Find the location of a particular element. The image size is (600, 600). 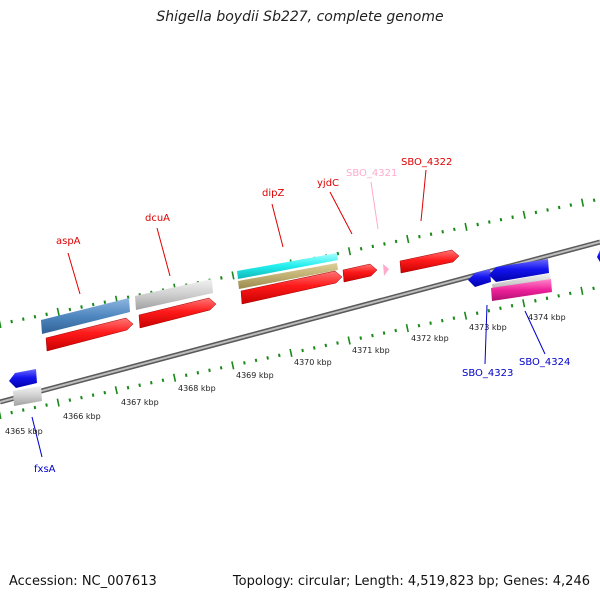

ruler-label: 4371 kbp is located at coordinates (371, 350).